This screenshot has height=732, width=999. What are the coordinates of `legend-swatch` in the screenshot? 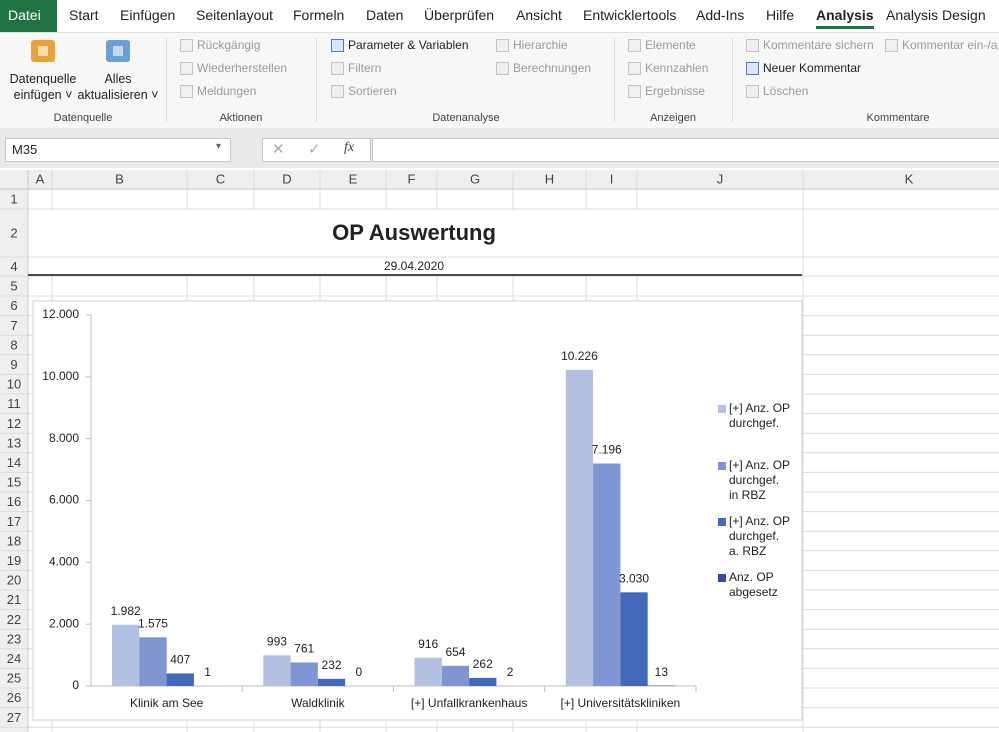 It's located at (722, 578).